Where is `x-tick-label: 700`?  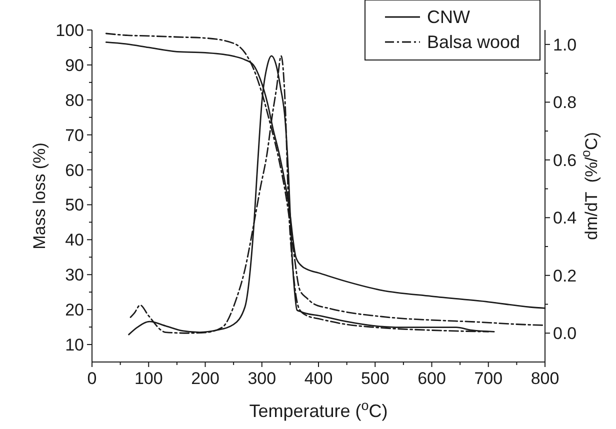
x-tick-label: 700 is located at coordinates (488, 378).